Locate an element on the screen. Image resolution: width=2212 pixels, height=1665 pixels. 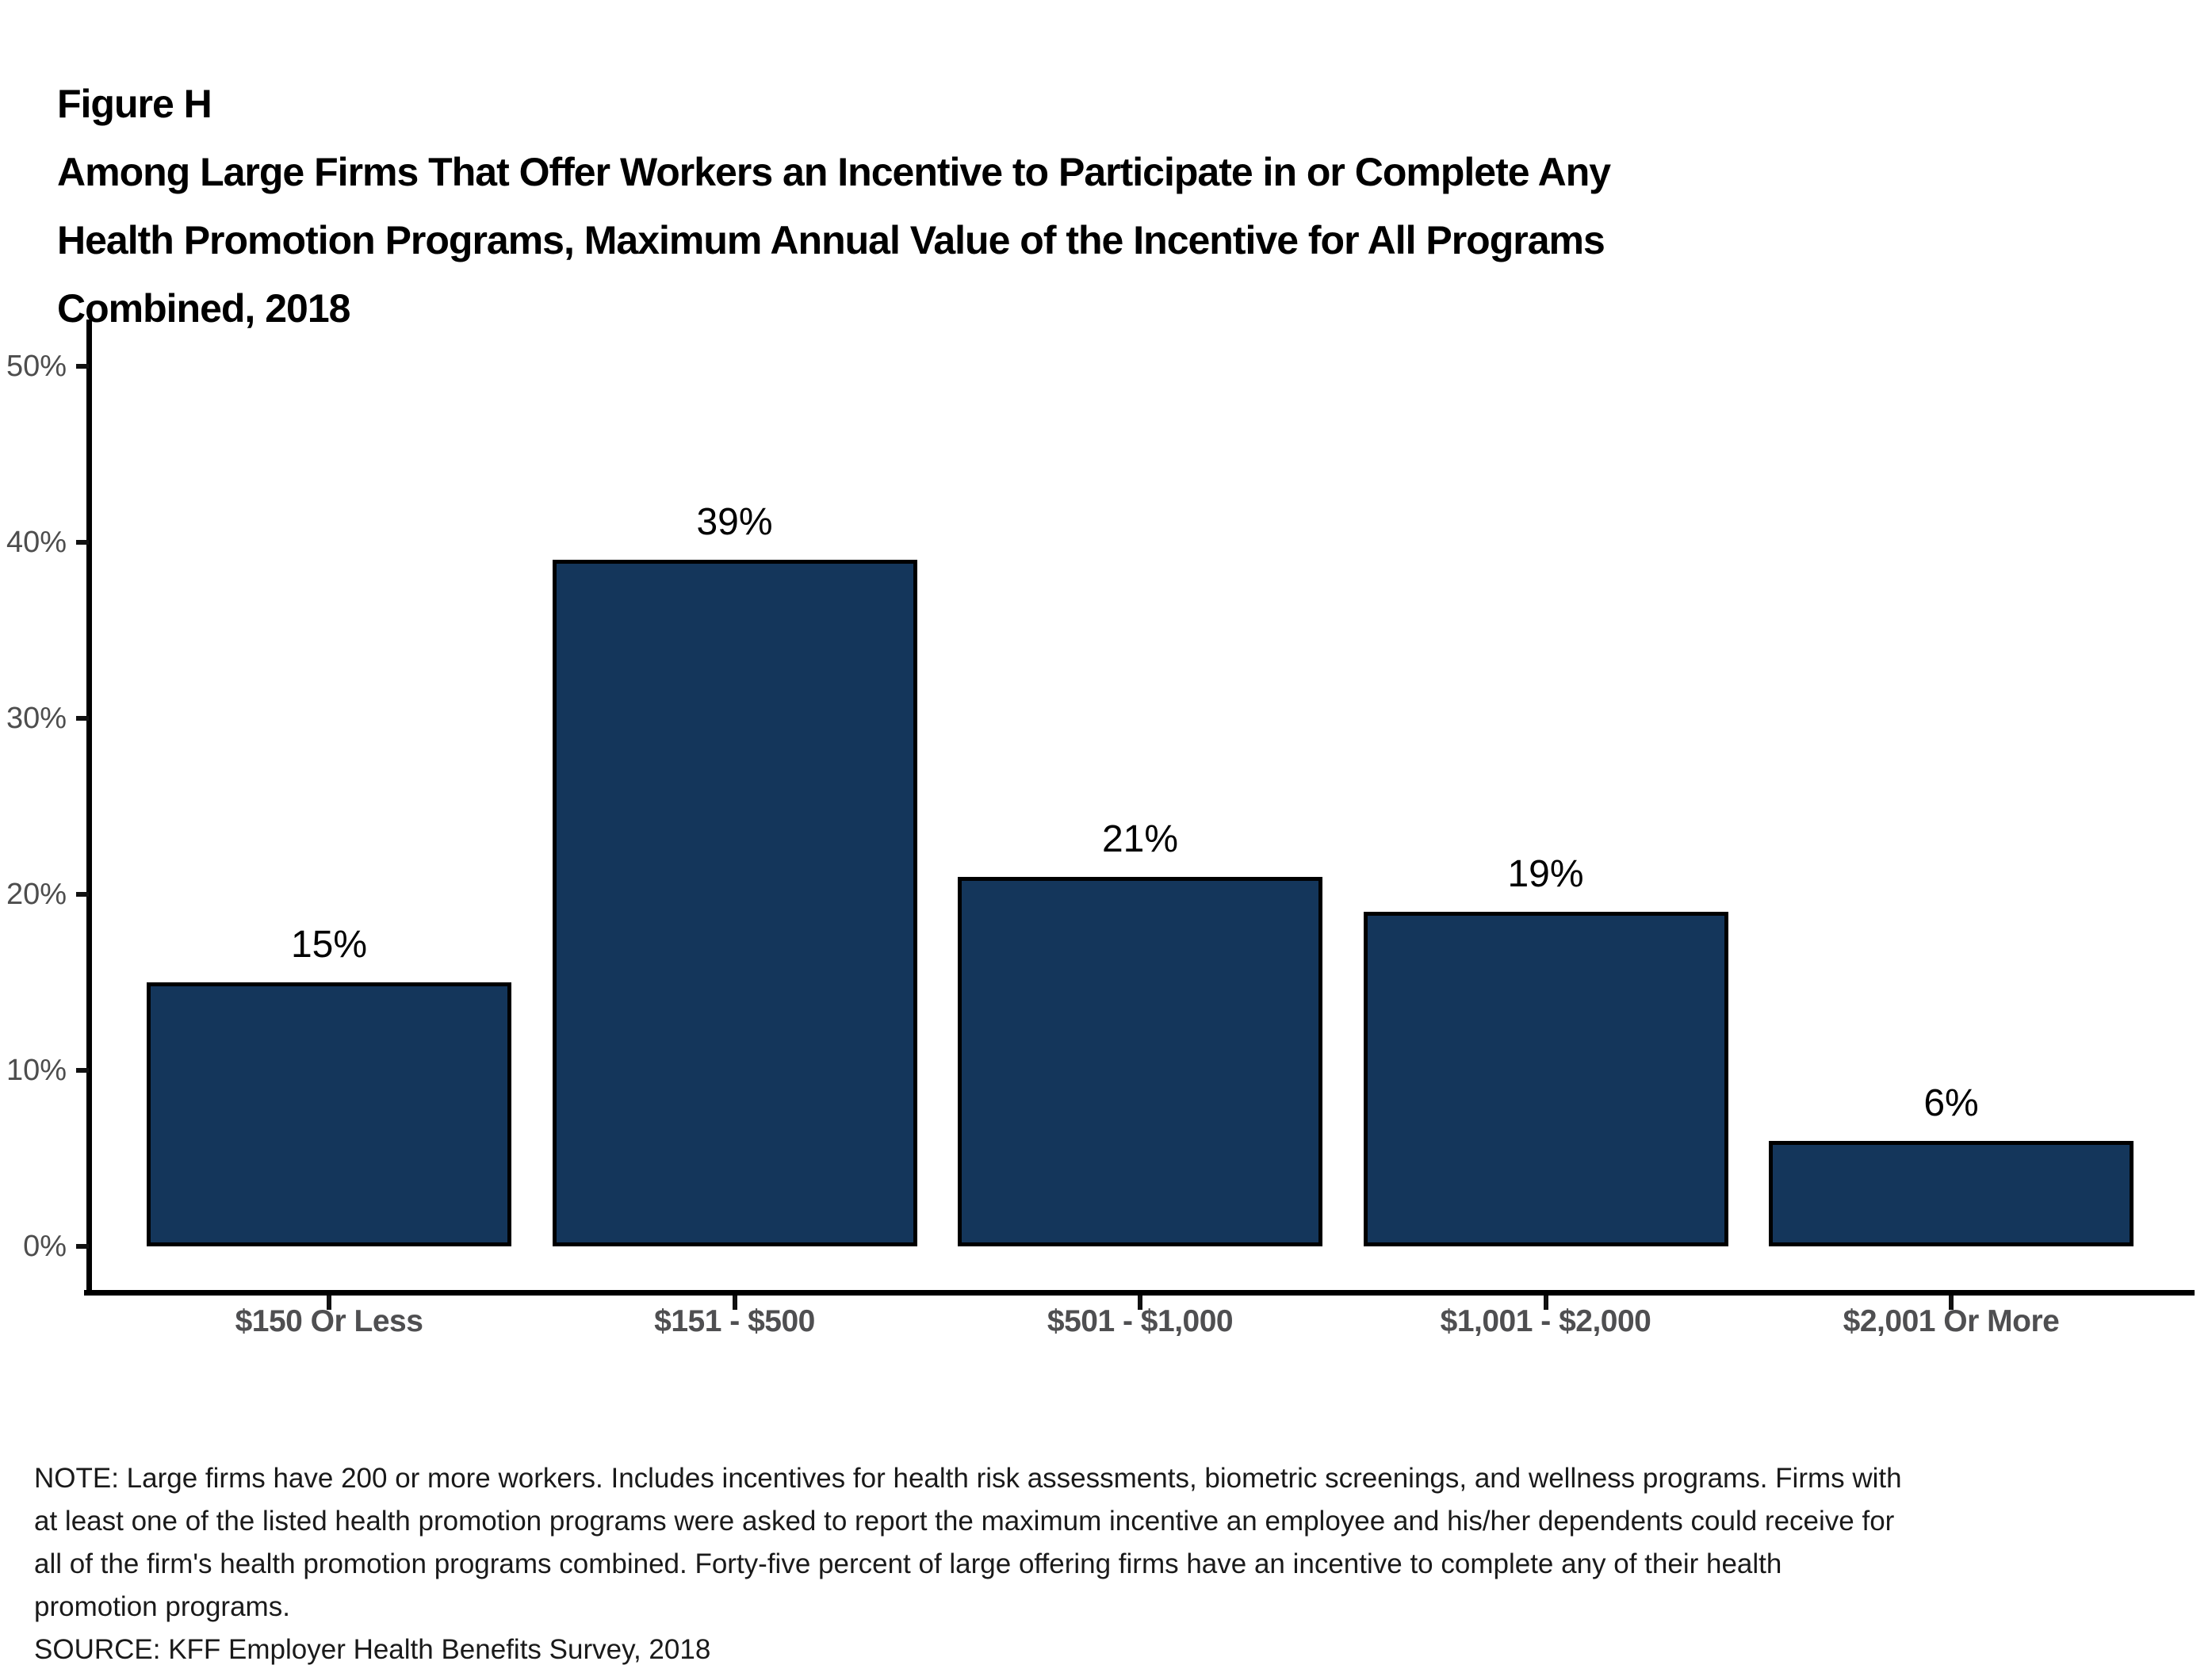
y-axis-line is located at coordinates (89, 808).